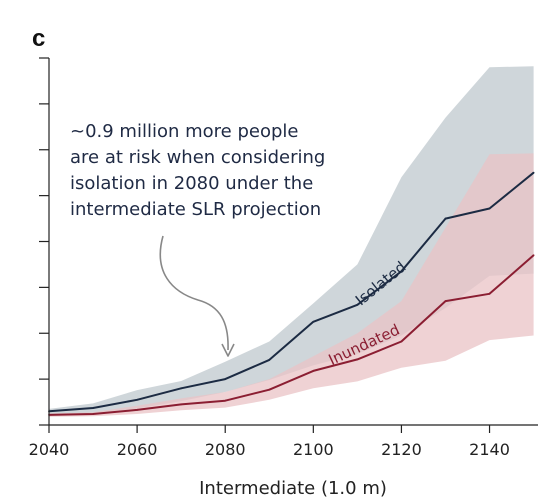  What do you see at coordinates (38, 38) in the screenshot?
I see `panel-letter: c` at bounding box center [38, 38].